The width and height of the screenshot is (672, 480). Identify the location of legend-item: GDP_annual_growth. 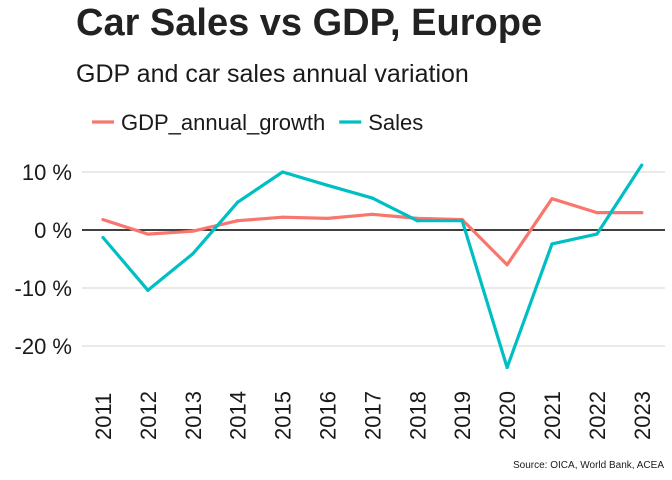
(208, 122).